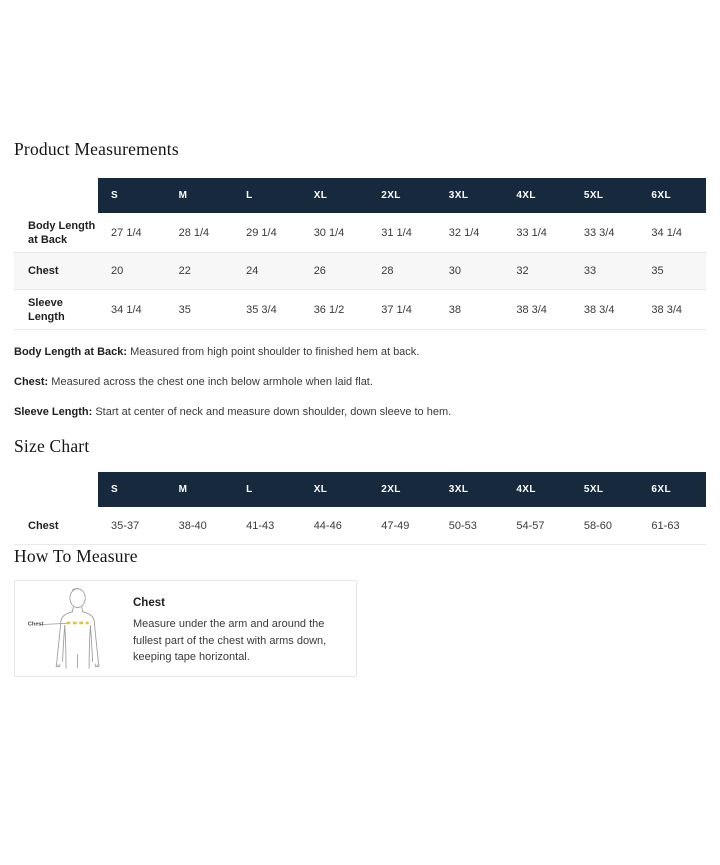  Describe the element at coordinates (665, 525) in the screenshot. I see `size-range-cell: 61-63` at that location.